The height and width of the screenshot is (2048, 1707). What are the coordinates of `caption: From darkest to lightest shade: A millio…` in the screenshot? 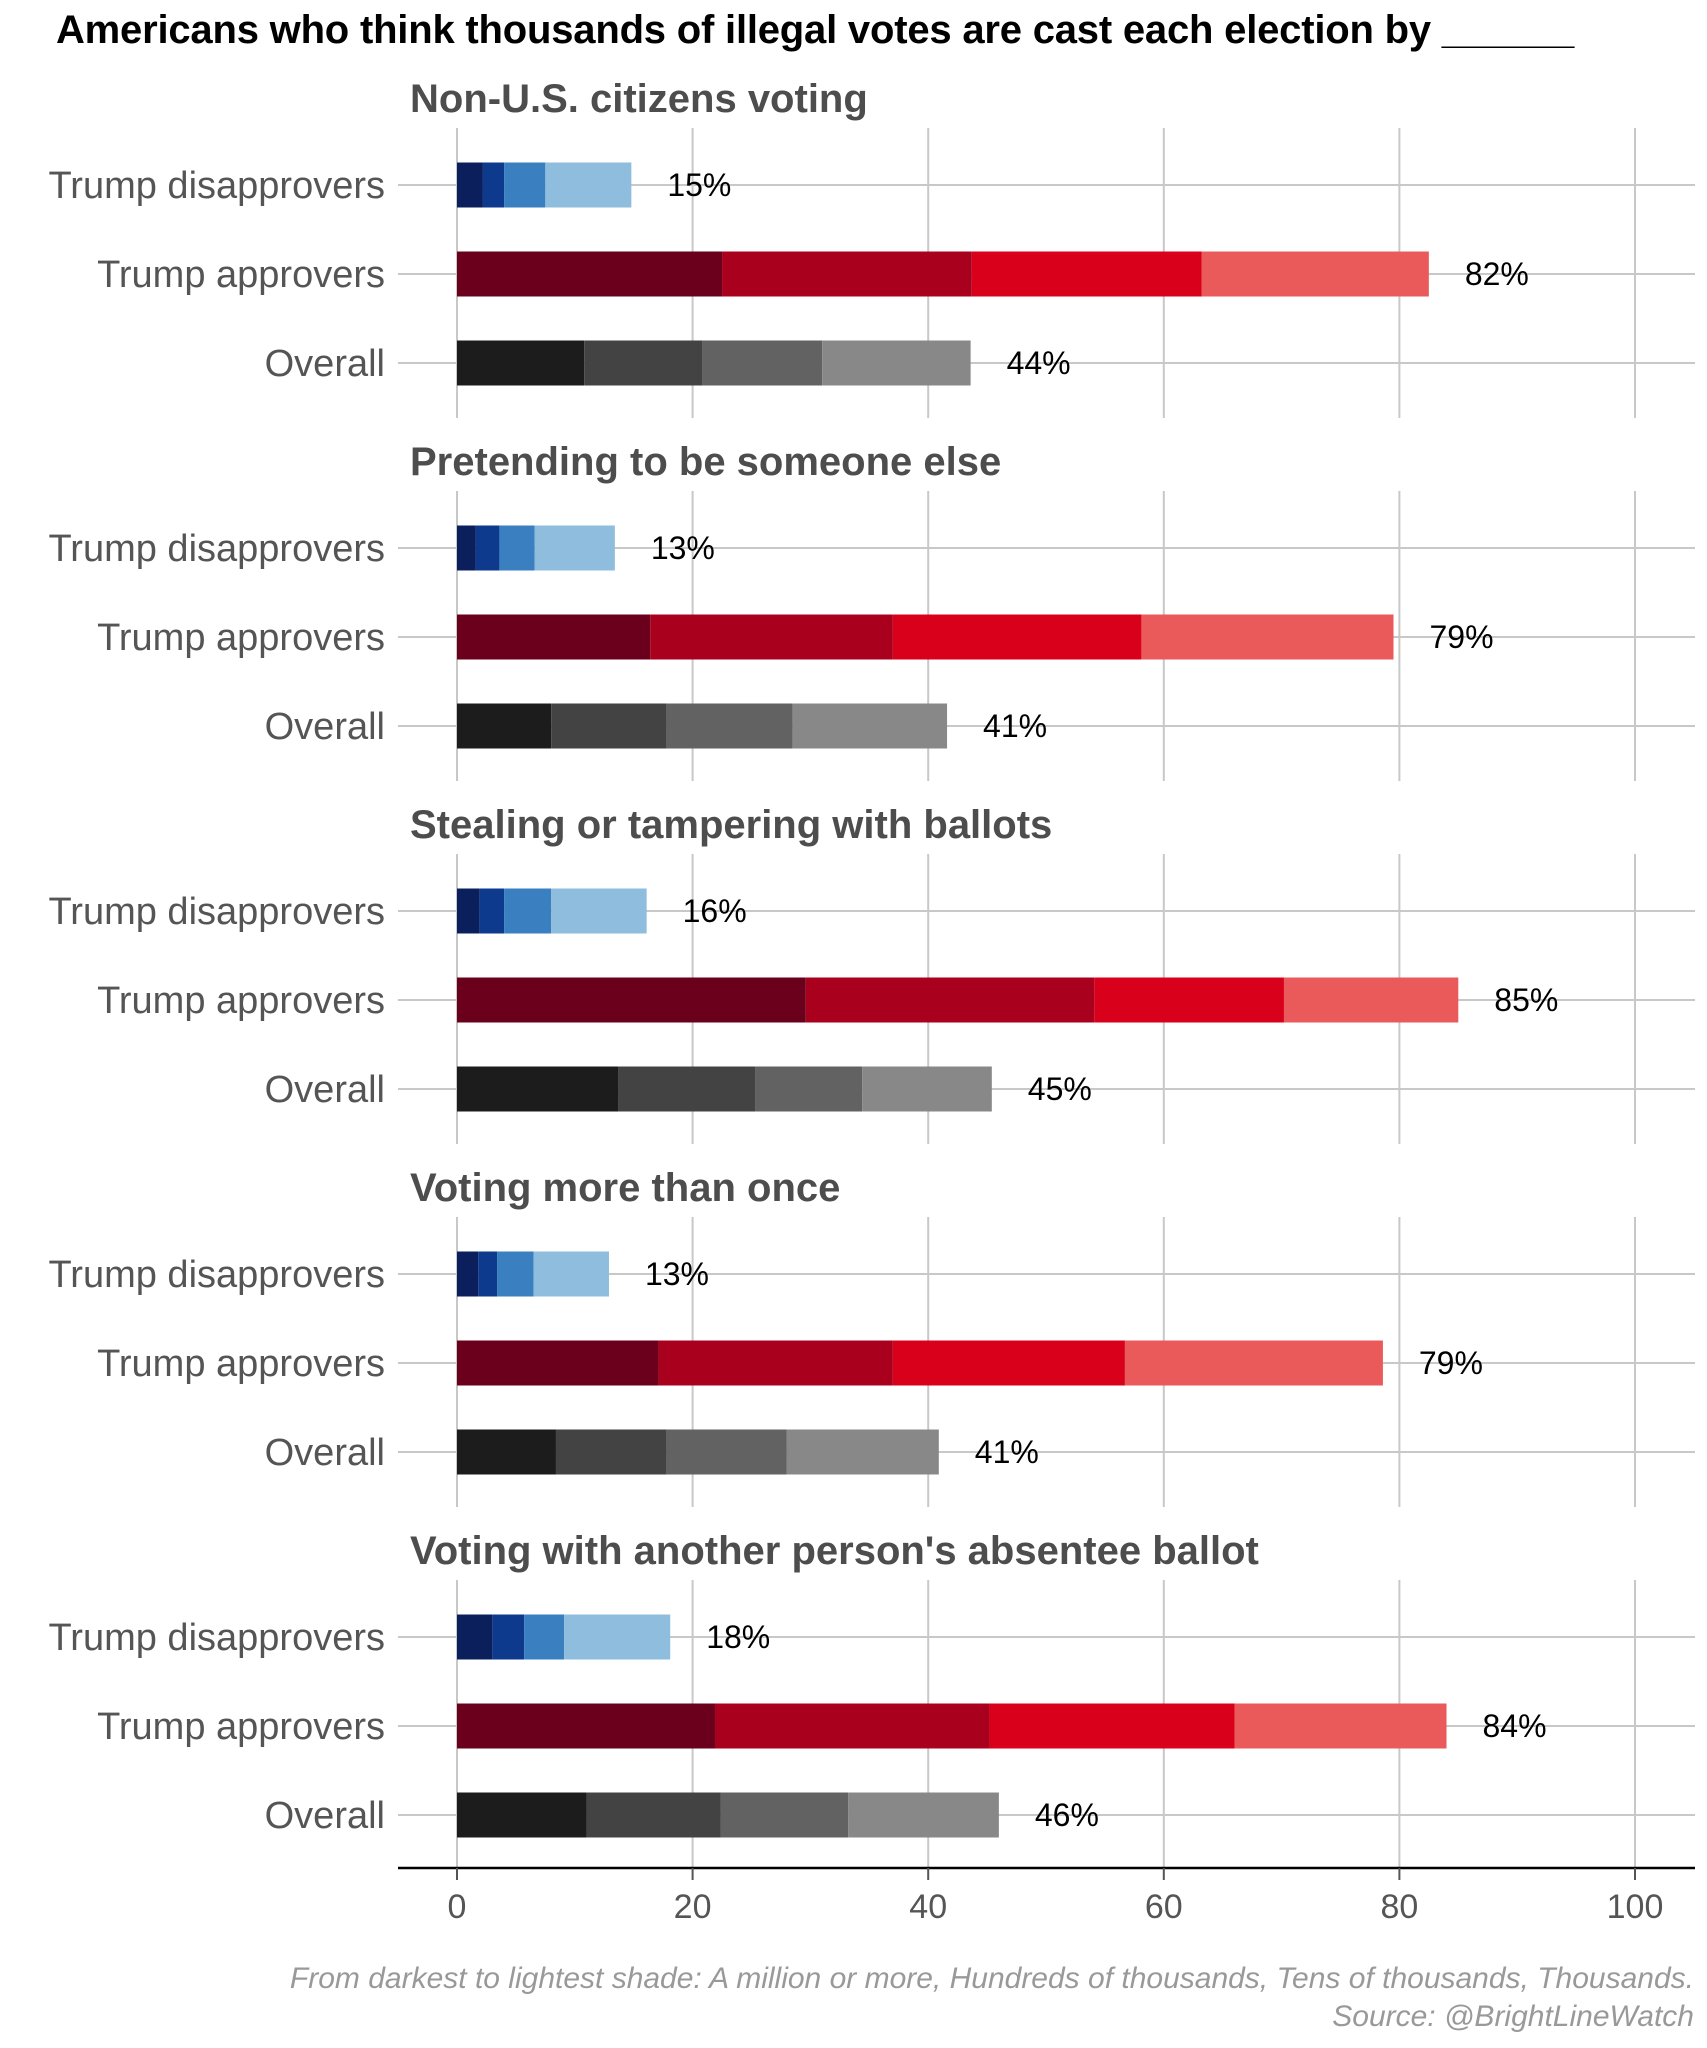 It's located at (992, 1998).